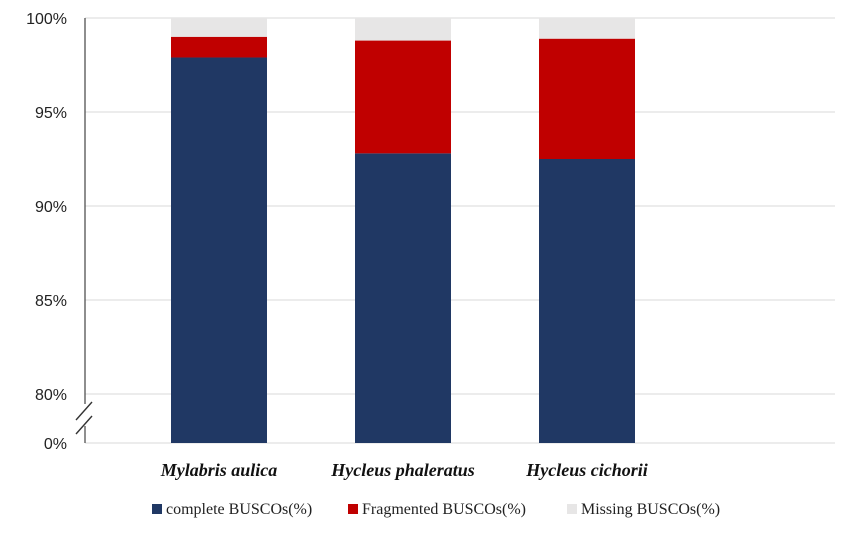  Describe the element at coordinates (51, 301) in the screenshot. I see `y-tick-label: 85%` at that location.